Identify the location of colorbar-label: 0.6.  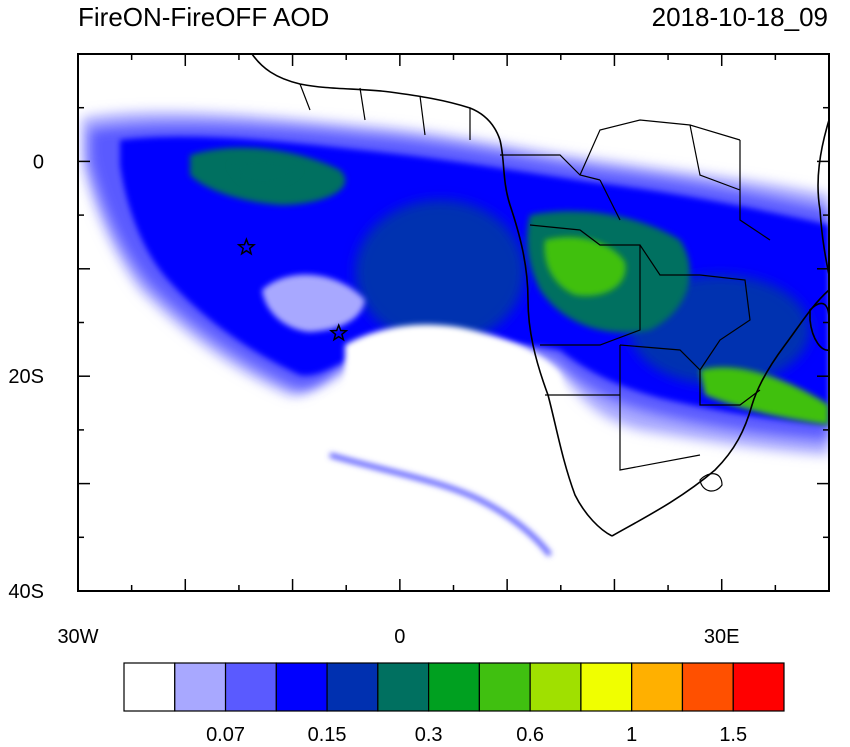
(530, 735).